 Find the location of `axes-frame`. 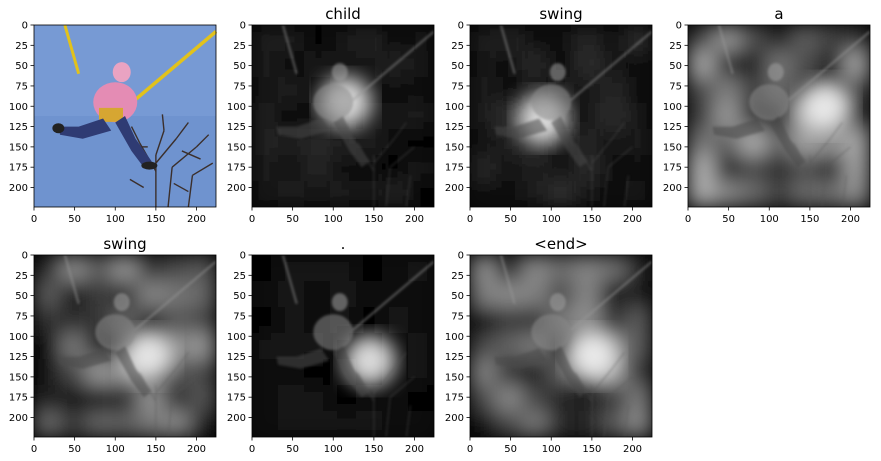

axes-frame is located at coordinates (125, 116).